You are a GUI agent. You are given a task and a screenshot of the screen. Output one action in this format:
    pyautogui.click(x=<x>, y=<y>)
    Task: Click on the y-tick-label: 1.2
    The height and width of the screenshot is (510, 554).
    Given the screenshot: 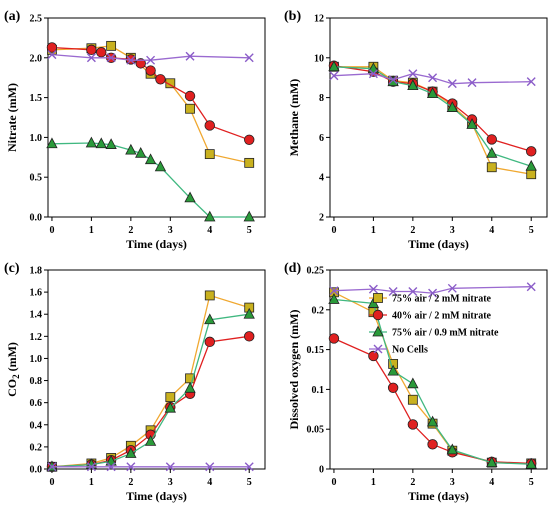 What is the action you would take?
    pyautogui.click(x=36, y=337)
    